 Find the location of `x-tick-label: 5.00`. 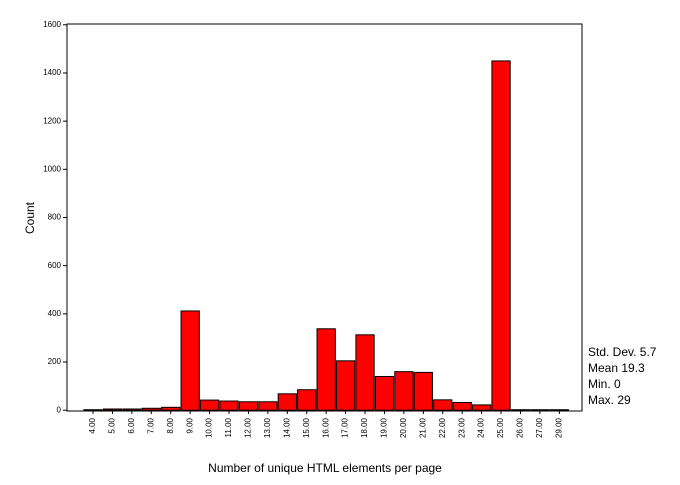

x-tick-label: 5.00 is located at coordinates (112, 425).